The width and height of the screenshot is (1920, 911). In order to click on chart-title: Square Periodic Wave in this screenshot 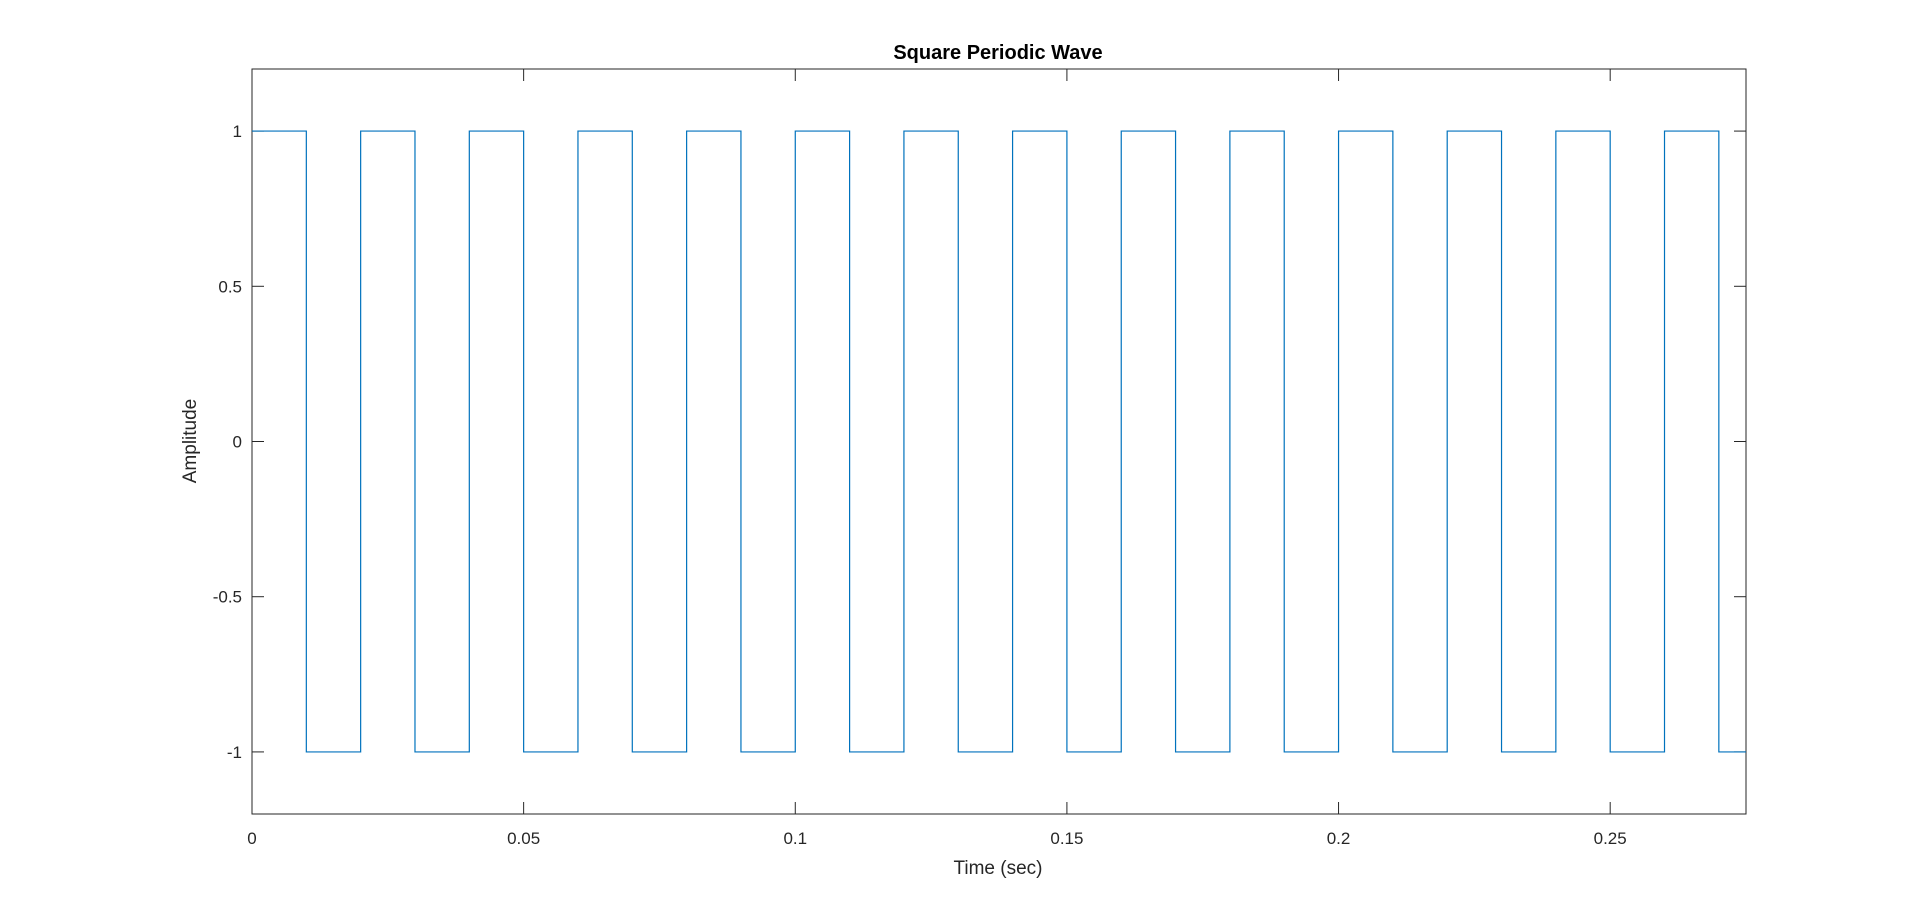, I will do `click(997, 53)`.